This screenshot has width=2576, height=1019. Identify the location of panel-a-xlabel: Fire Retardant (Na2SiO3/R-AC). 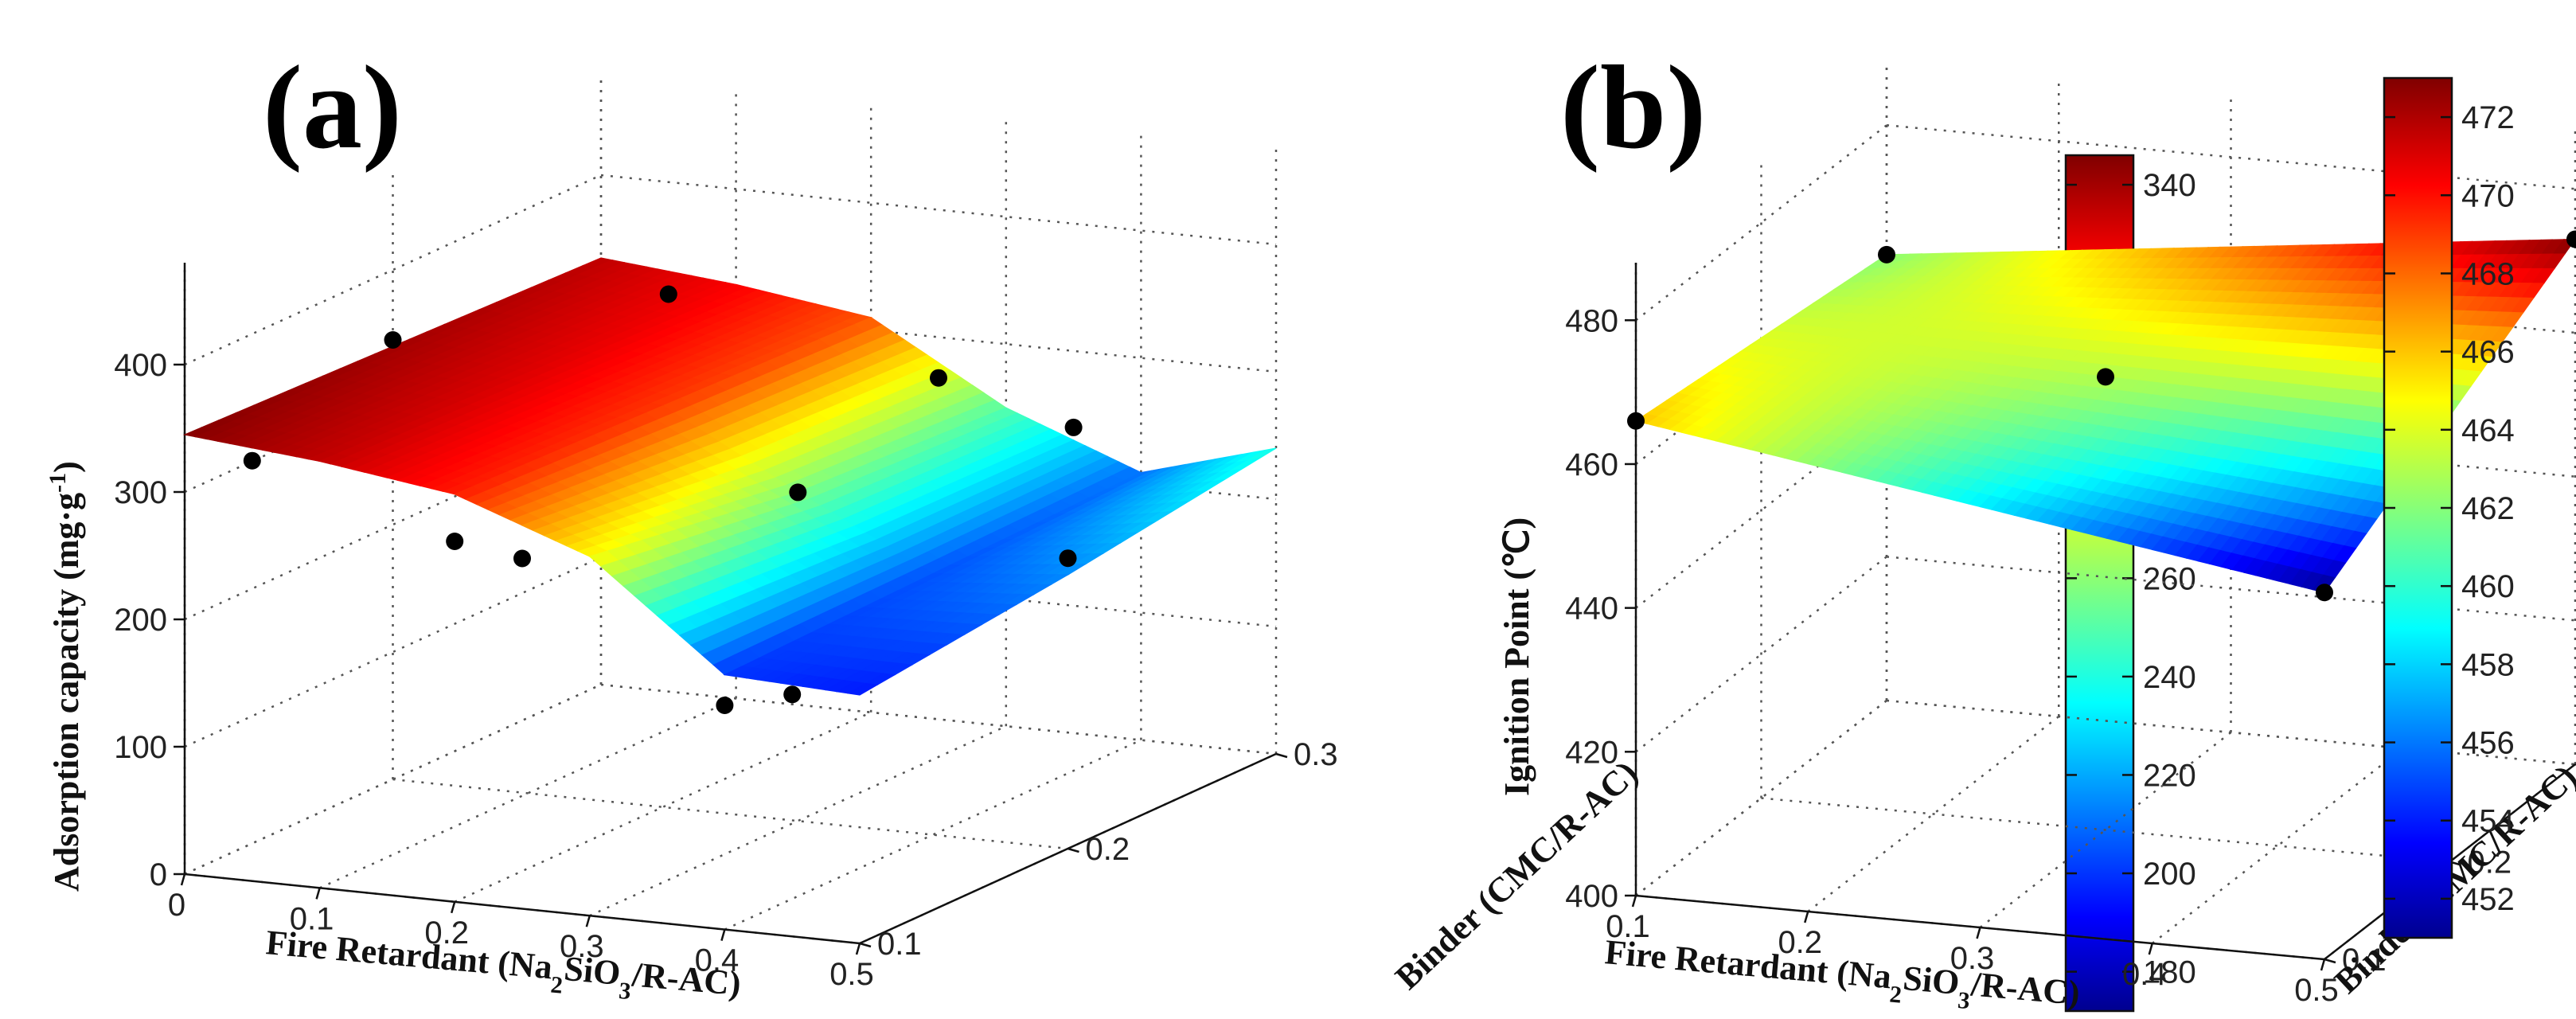
(503, 968).